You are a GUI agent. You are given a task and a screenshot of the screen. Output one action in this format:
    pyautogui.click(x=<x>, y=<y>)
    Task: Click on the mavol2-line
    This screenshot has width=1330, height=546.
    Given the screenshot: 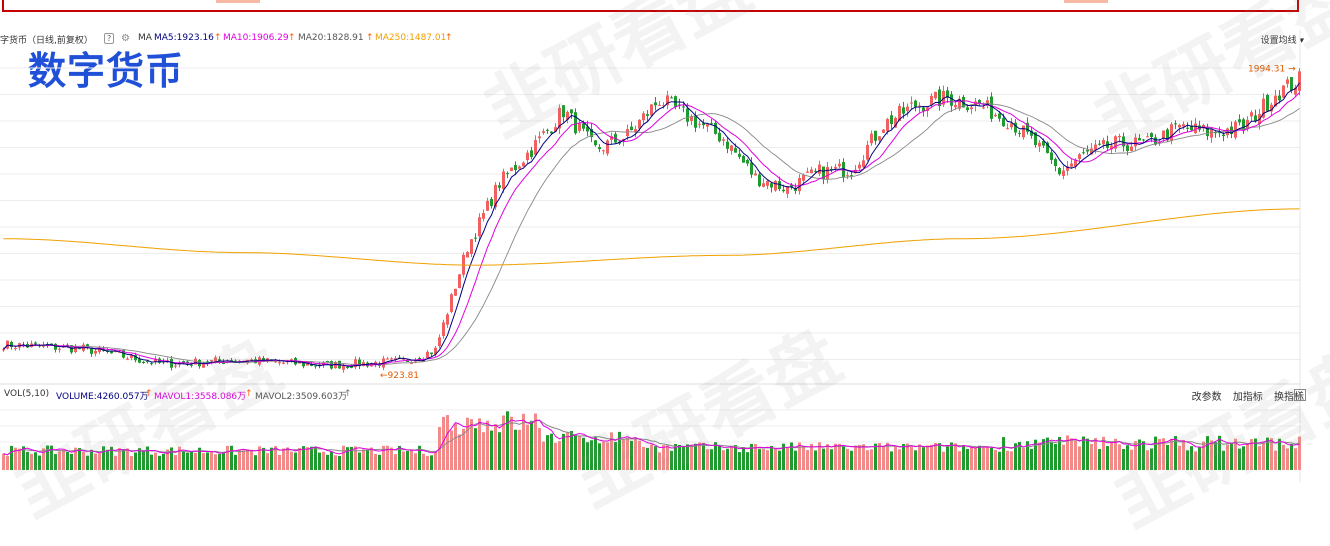 What is the action you would take?
    pyautogui.click(x=651, y=437)
    